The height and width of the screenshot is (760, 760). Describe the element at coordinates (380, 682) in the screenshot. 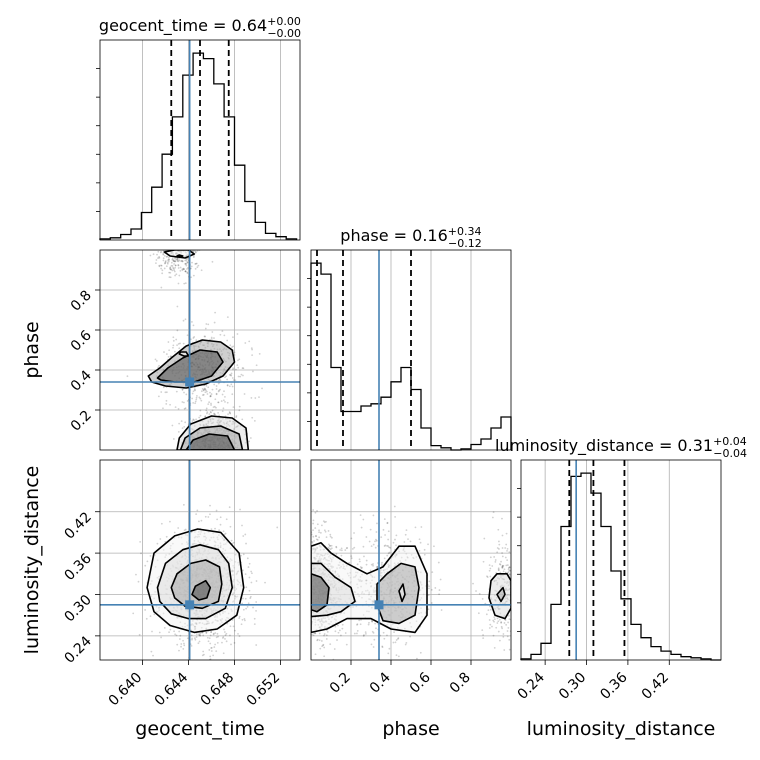

I see `x-tick-label: 0.4` at that location.